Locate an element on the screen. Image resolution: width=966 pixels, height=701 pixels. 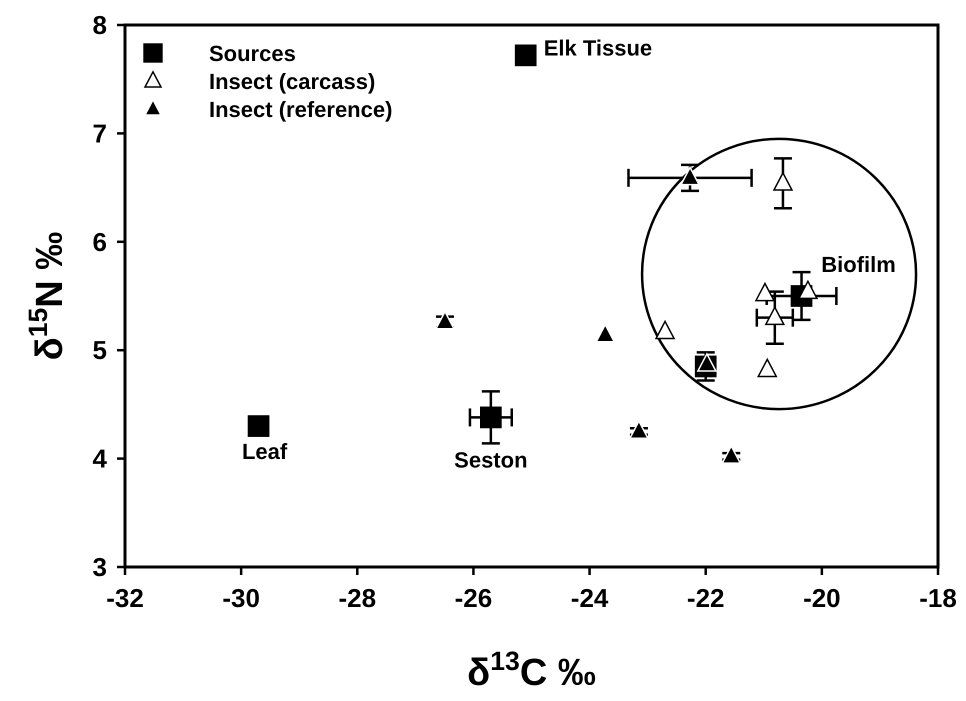
annotation: Biofilm is located at coordinates (858, 264).